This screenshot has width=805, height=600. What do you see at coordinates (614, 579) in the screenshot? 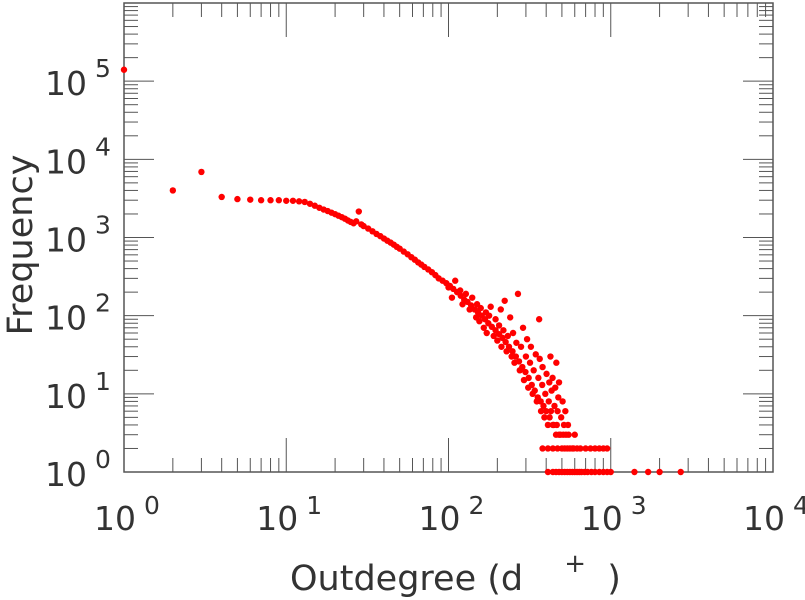
I see `x-axis-label-close: )` at bounding box center [614, 579].